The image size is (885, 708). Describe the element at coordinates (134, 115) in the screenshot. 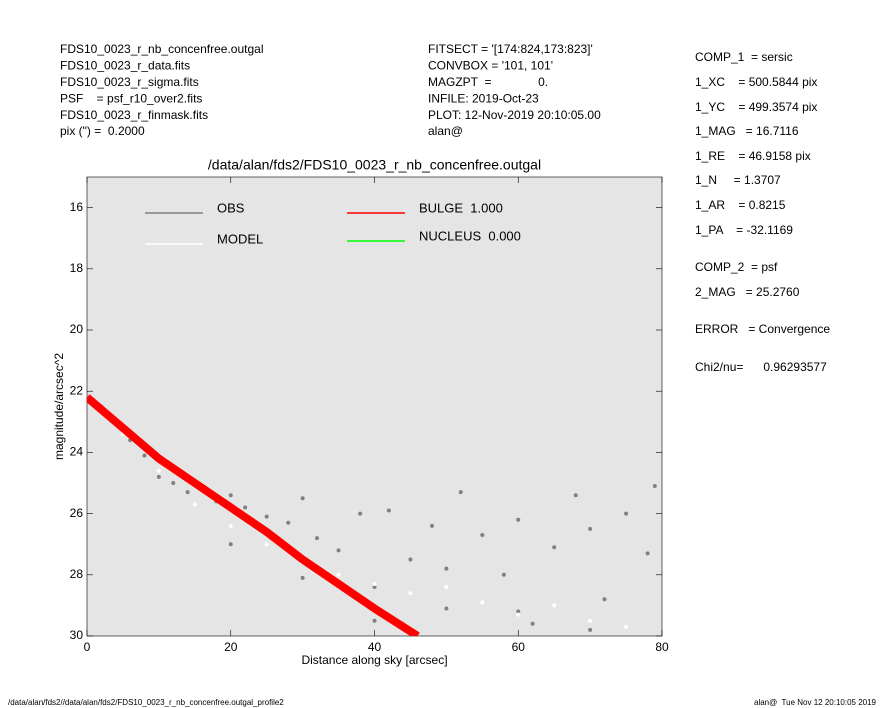

I see `header-text: FDS10_0023_r_finmask.fits` at that location.